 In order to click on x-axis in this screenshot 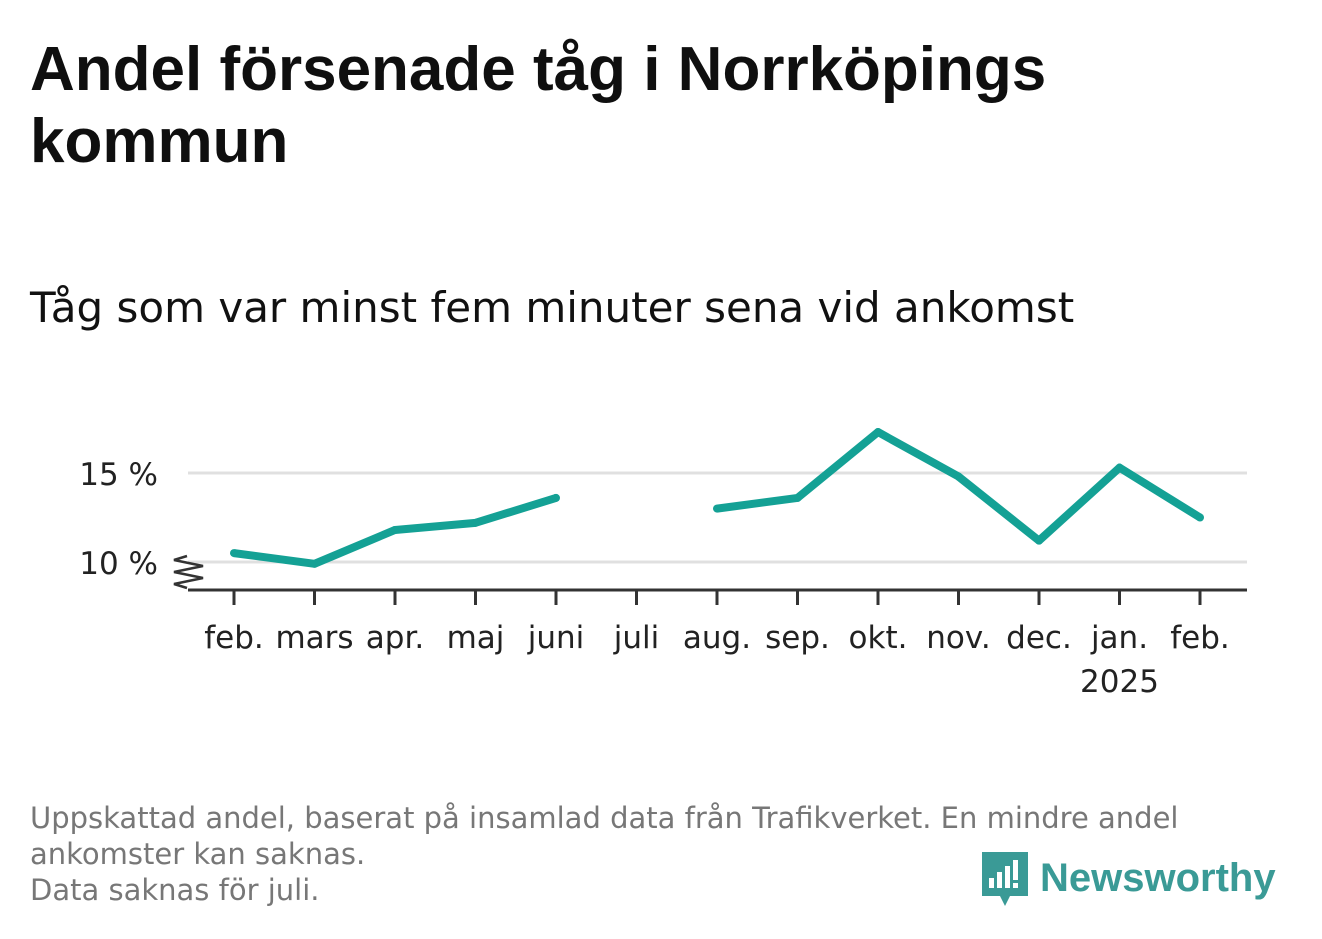, I will do `click(717, 596)`.